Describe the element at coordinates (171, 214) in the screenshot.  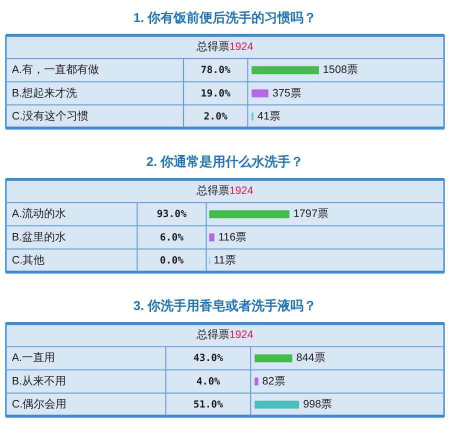
I see `text: 93.0%` at that location.